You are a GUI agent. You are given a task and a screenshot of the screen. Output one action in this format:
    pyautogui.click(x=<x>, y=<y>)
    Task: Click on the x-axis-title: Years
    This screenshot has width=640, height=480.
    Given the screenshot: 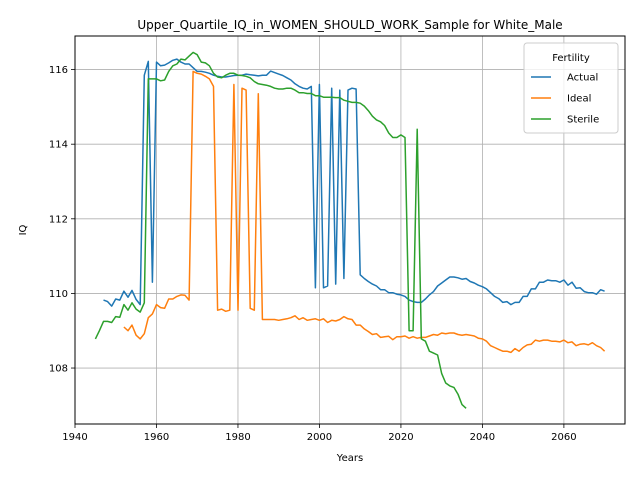 What is the action you would take?
    pyautogui.click(x=349, y=458)
    